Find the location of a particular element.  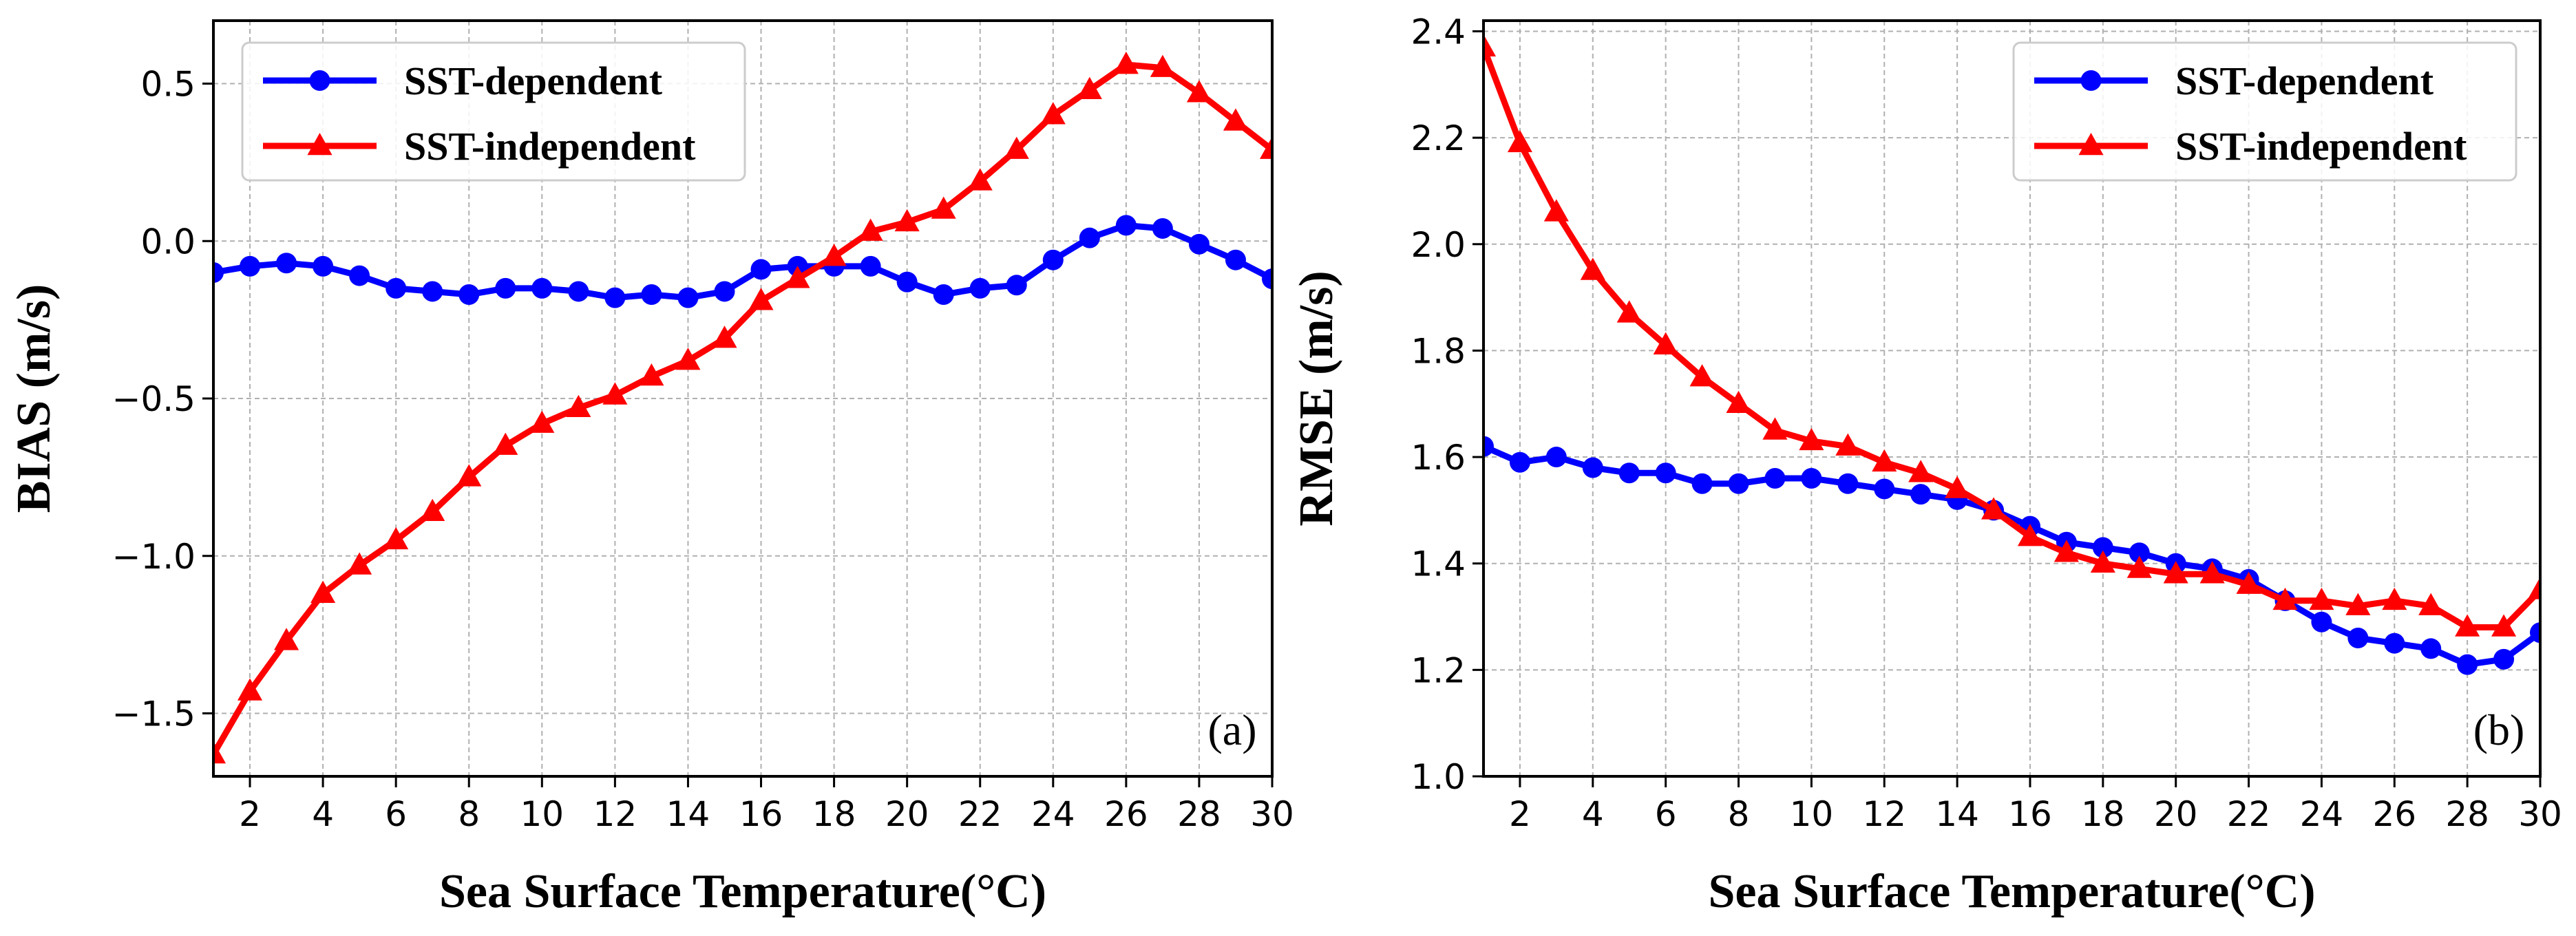

panel-tag: (b) is located at coordinates (2499, 729).